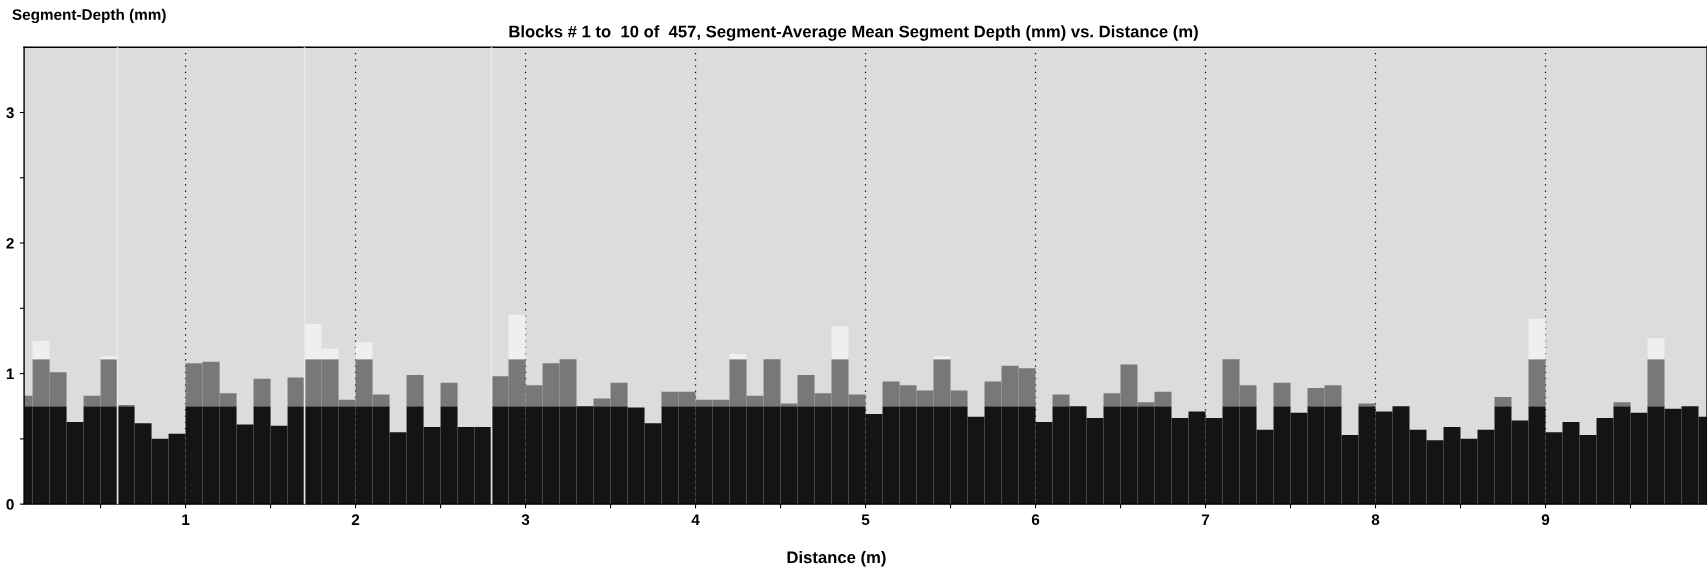 This screenshot has width=1707, height=569. Describe the element at coordinates (186, 519) in the screenshot. I see `x-tick-label: 1` at that location.